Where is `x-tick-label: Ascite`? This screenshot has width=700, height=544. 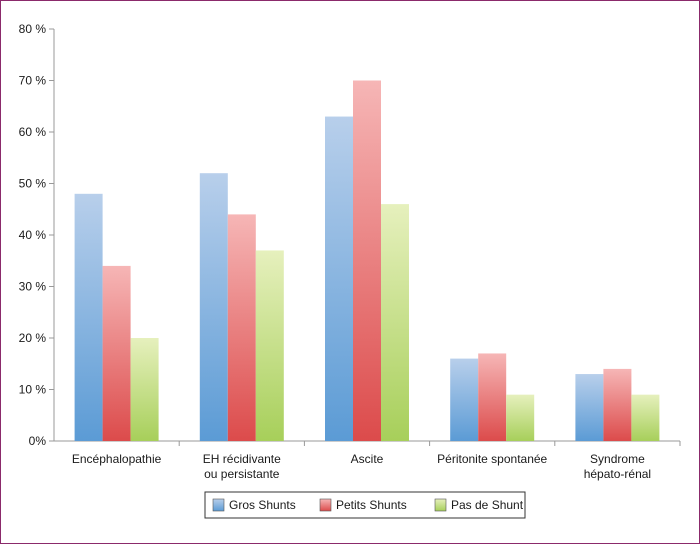 x-tick-label: Ascite is located at coordinates (367, 459).